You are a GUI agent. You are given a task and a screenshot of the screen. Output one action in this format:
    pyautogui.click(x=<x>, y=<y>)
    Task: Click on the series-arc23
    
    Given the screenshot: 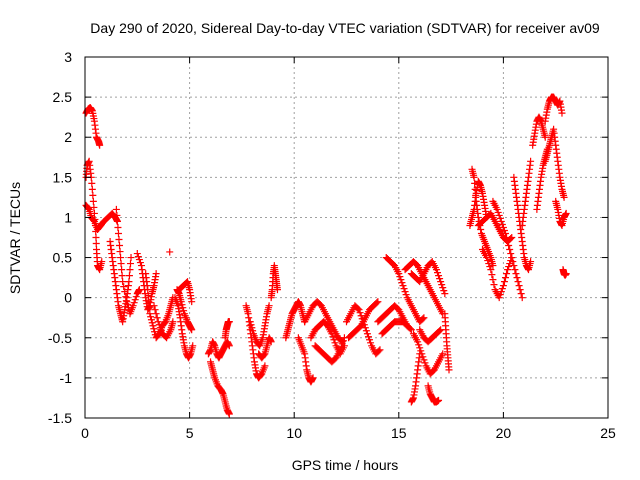 What is the action you would take?
    pyautogui.click(x=327, y=338)
    